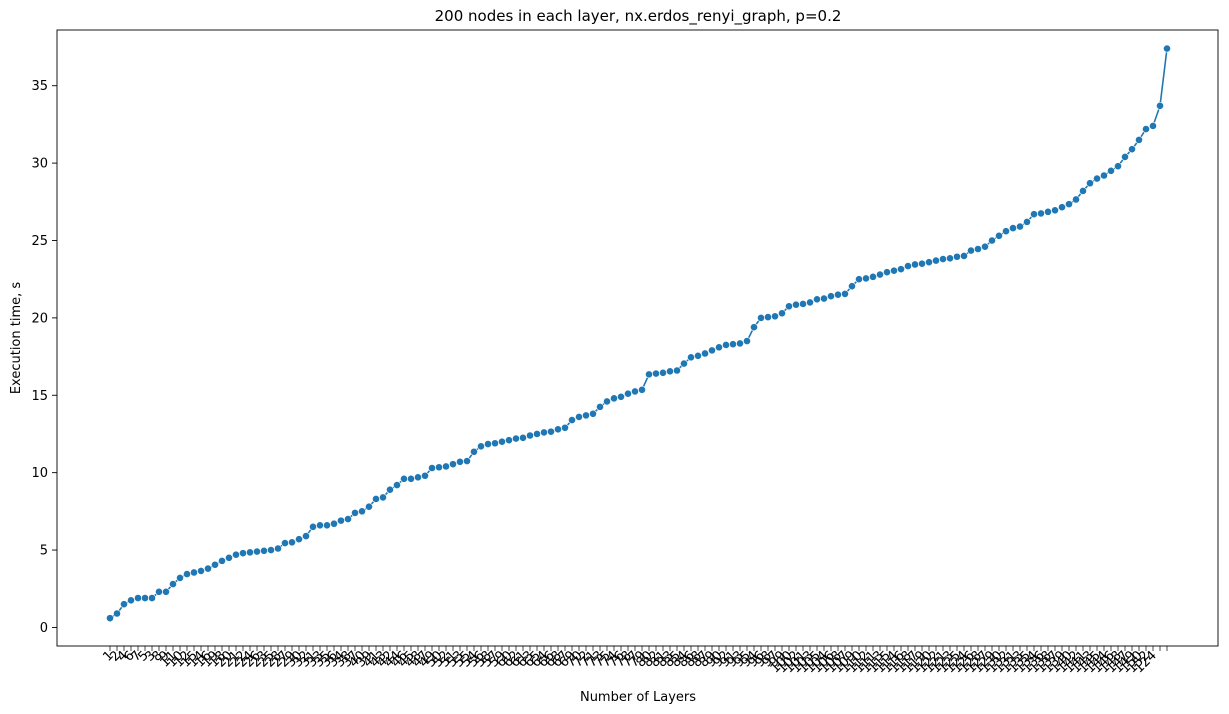 This screenshot has height=714, width=1229. I want to click on y-tick-label: 0, so click(44, 628).